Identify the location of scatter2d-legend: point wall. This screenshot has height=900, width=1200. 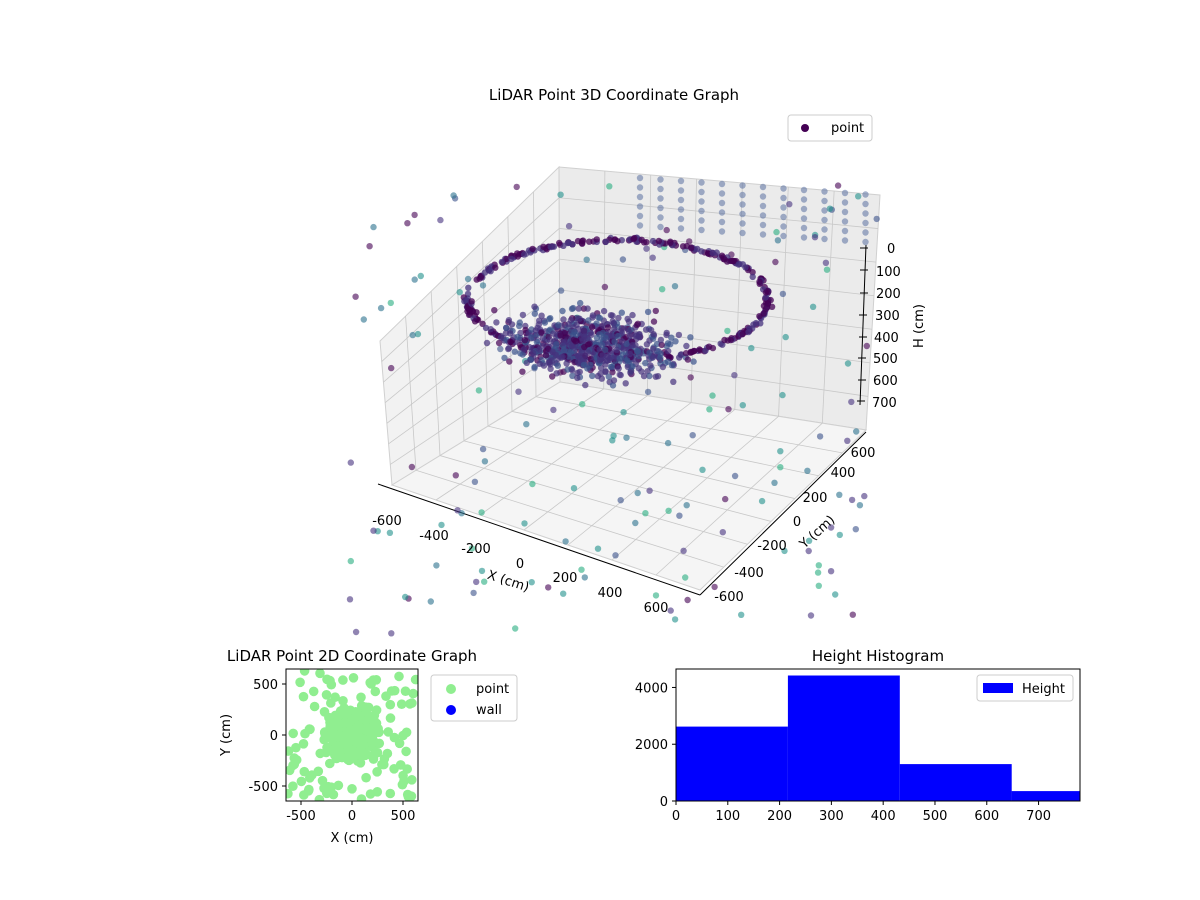
(474, 698).